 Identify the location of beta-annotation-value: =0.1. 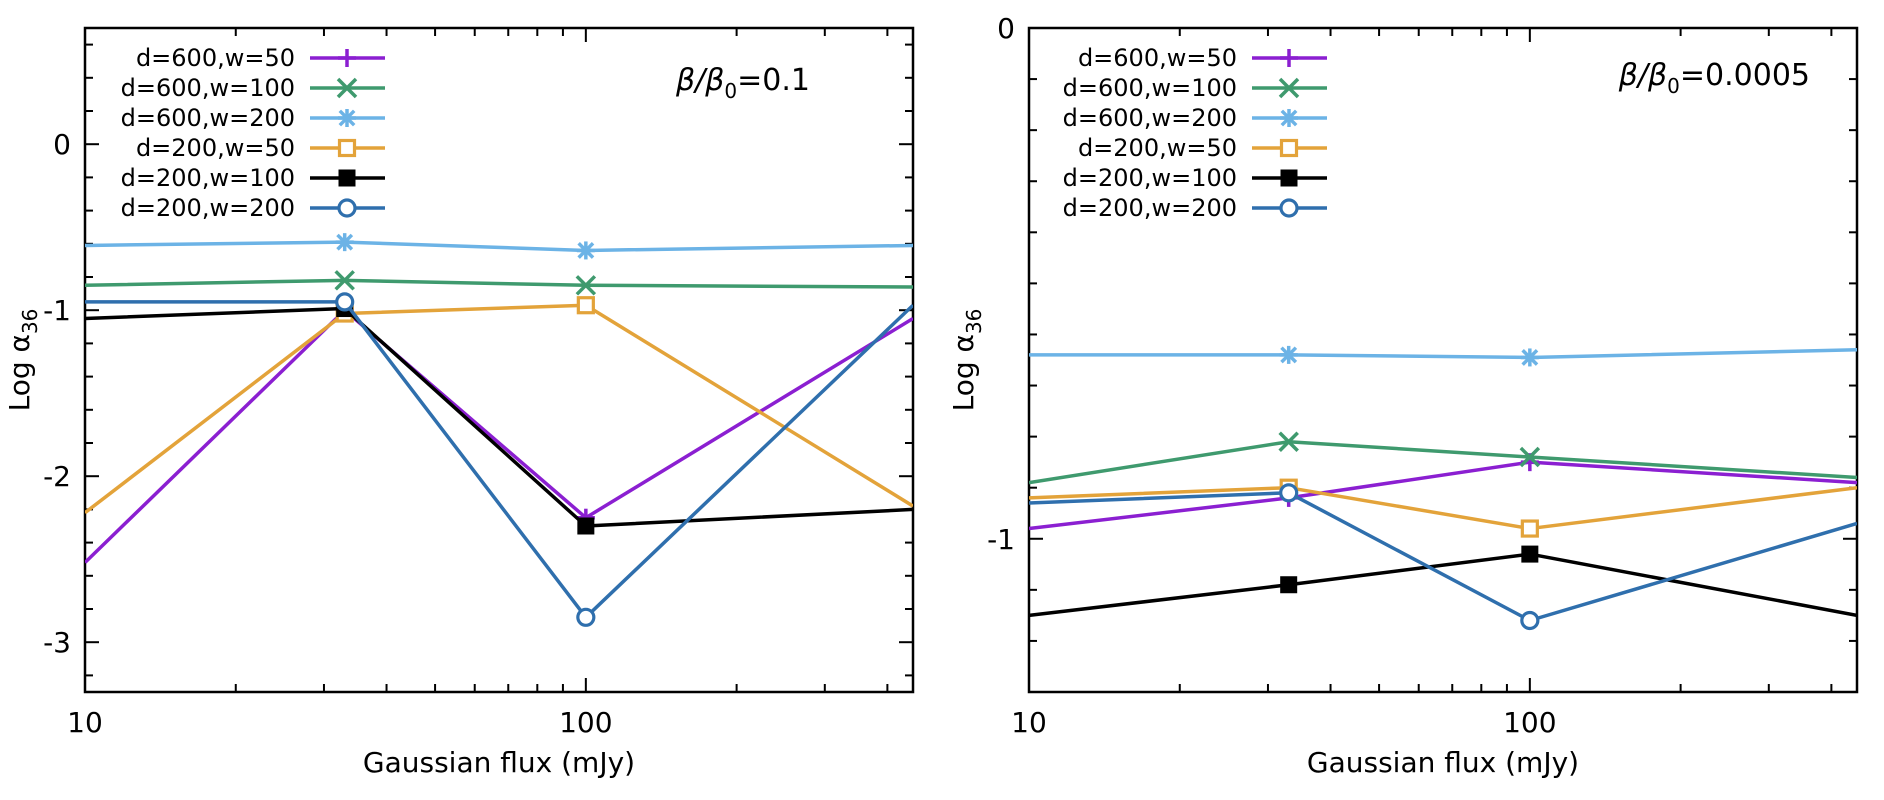
(773, 80).